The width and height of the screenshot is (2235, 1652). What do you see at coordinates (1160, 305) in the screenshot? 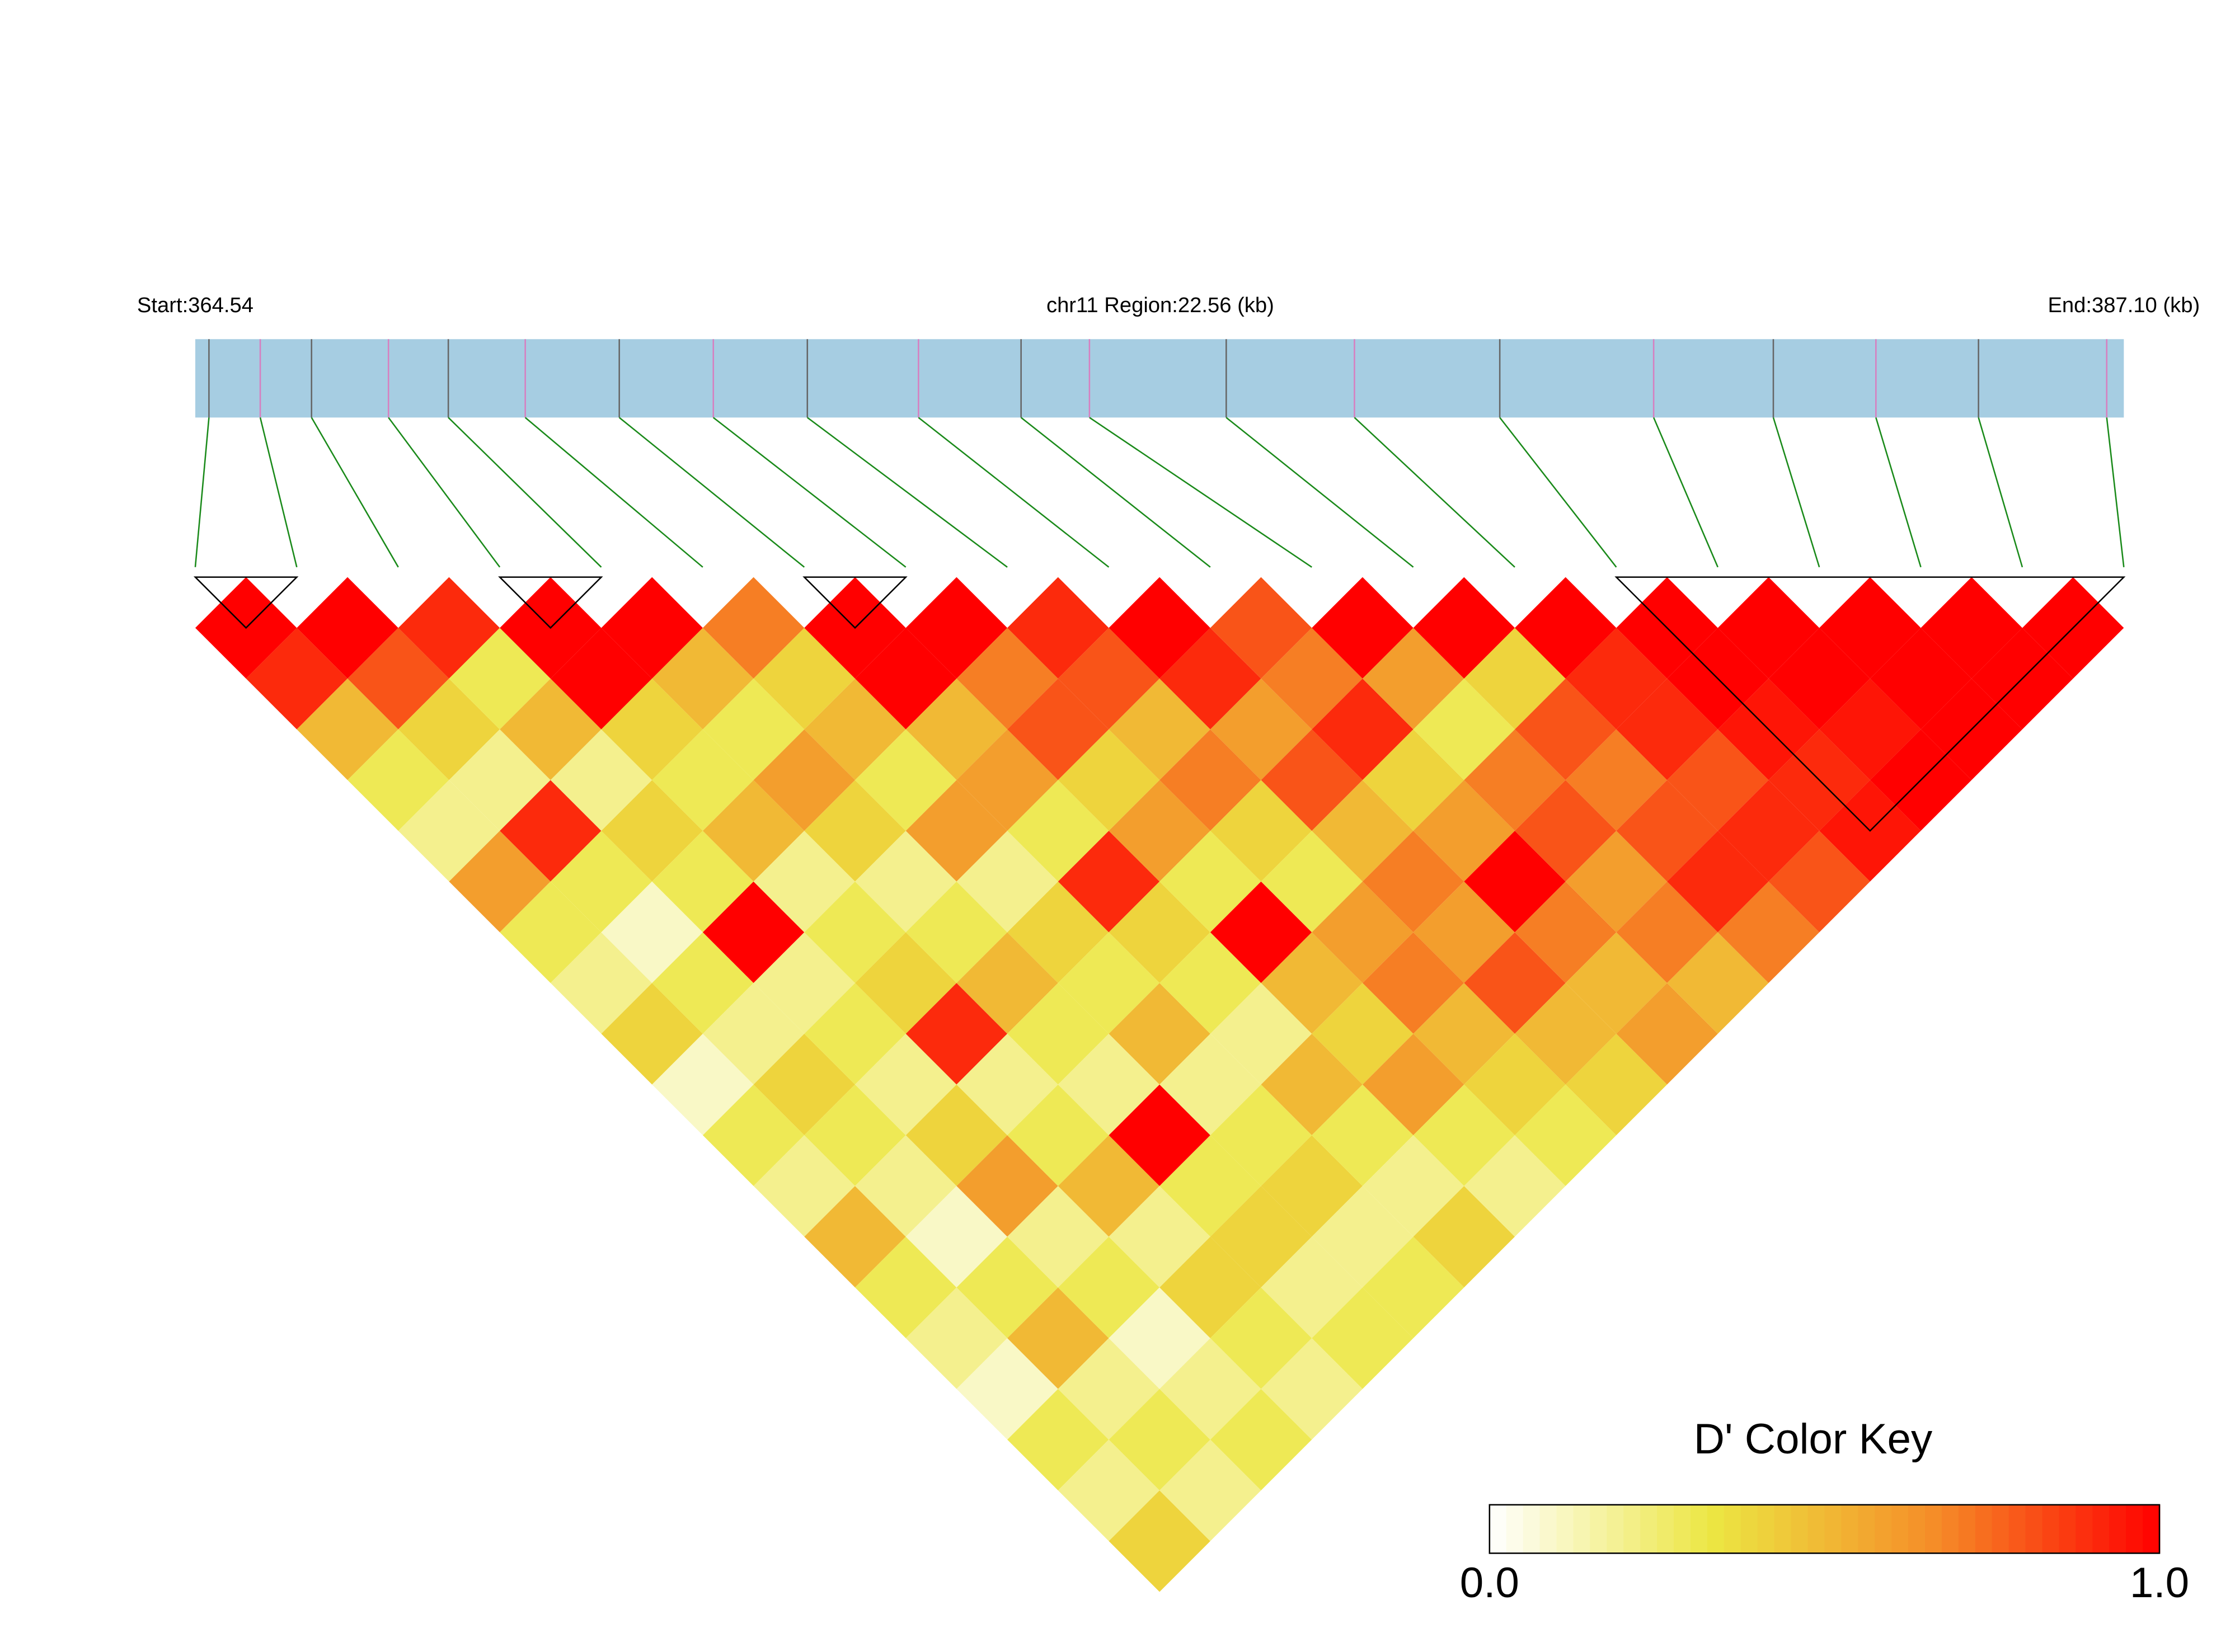
I see `chart-title: chr11 Region:22.56 (kb)` at bounding box center [1160, 305].